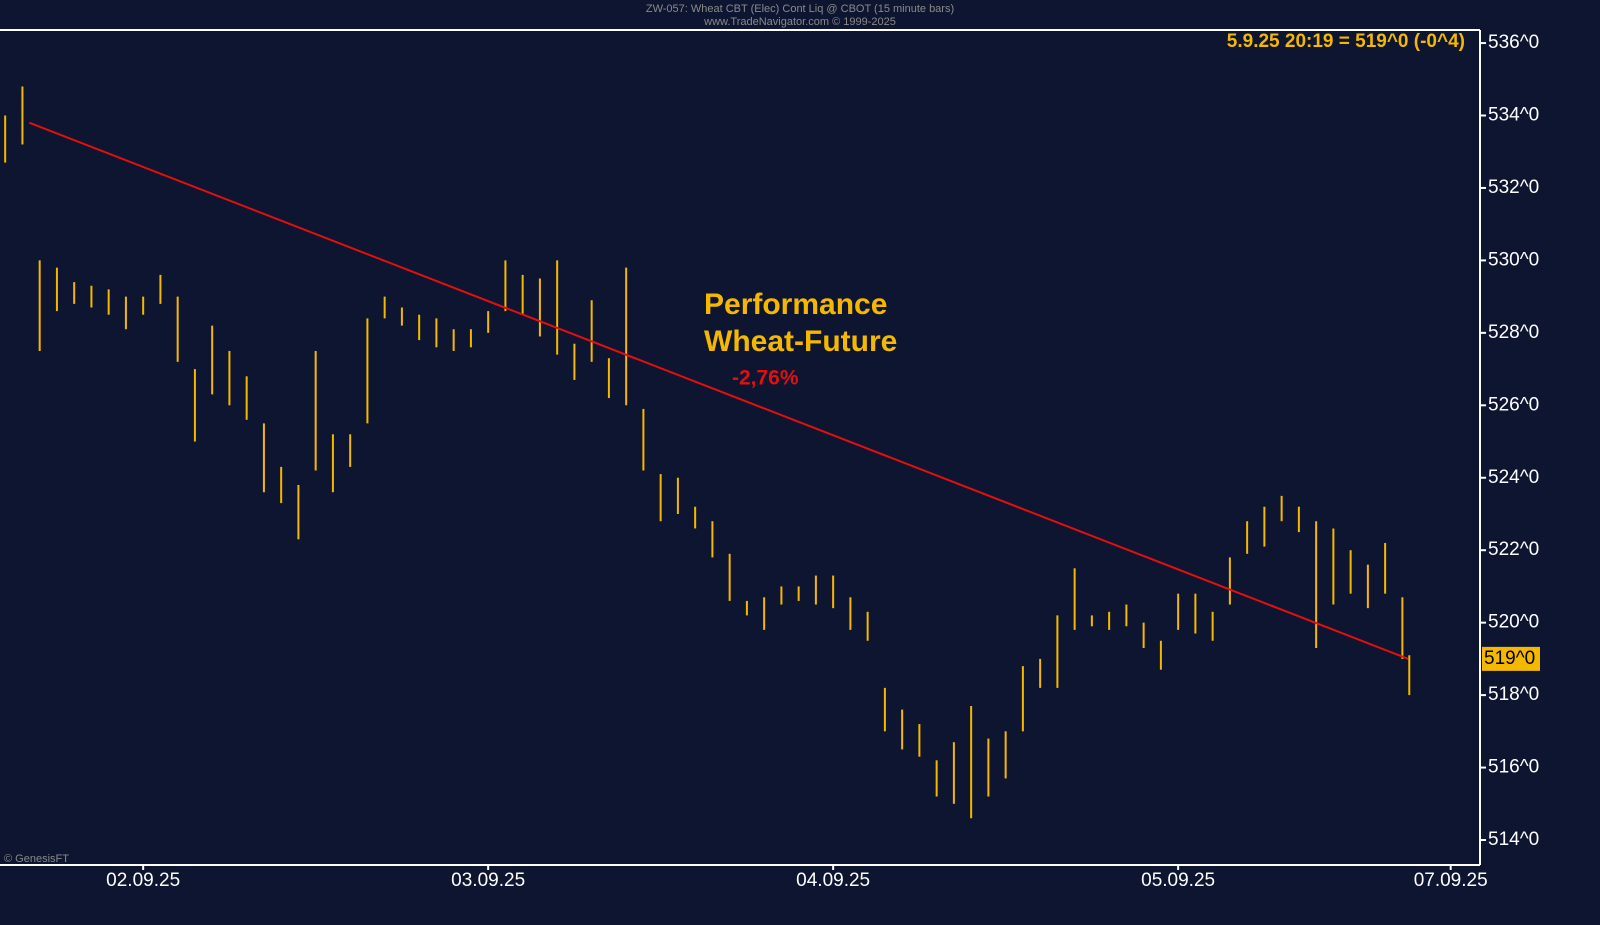 The height and width of the screenshot is (925, 1600). What do you see at coordinates (143, 880) in the screenshot?
I see `x-tick-label: 02.09.25` at bounding box center [143, 880].